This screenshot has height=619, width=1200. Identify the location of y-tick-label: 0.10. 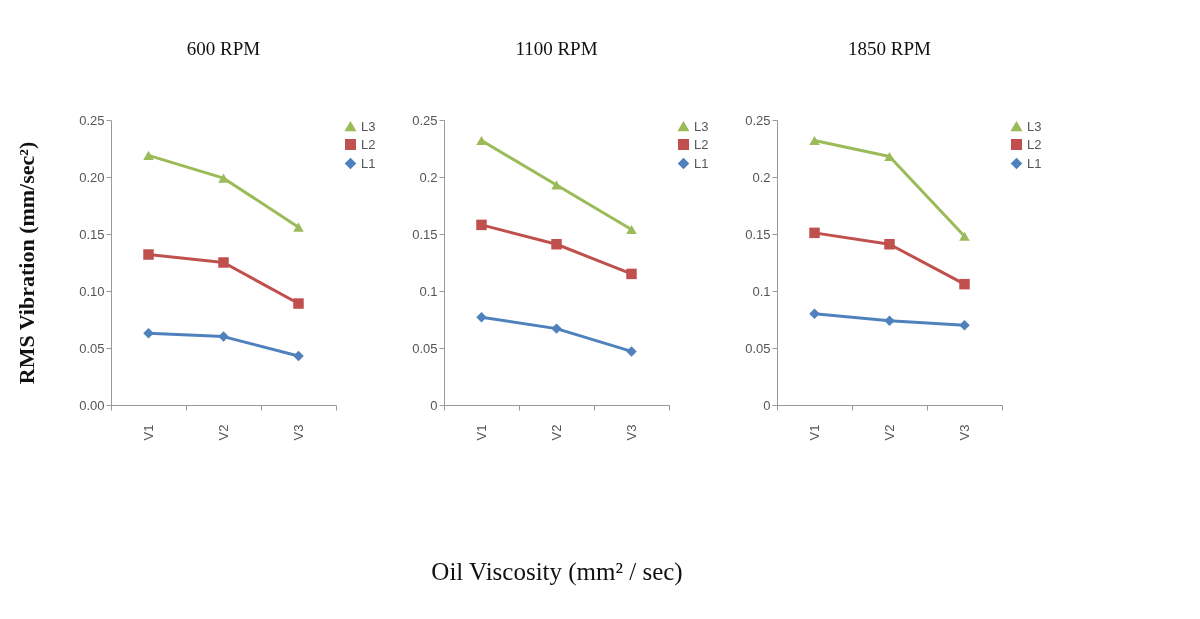
(92, 291).